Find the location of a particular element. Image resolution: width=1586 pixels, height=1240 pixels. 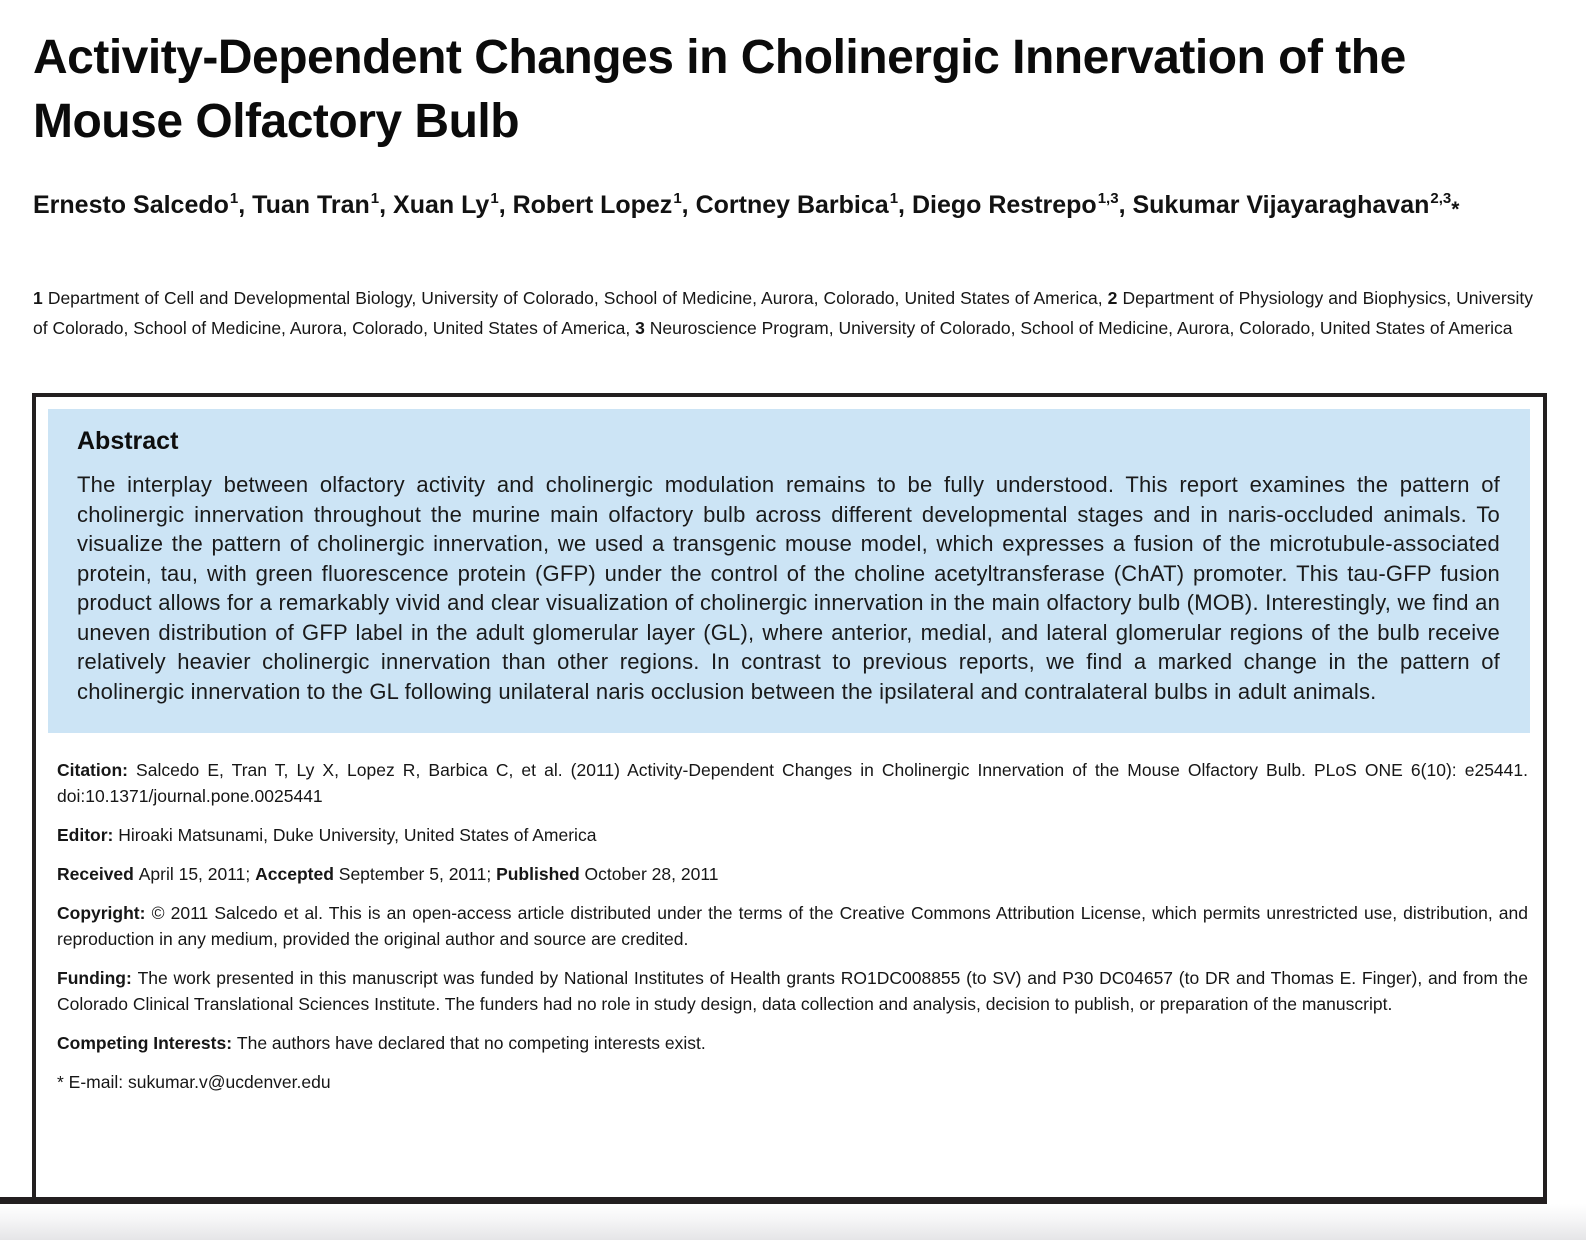

meta-label: Published is located at coordinates (540, 874).